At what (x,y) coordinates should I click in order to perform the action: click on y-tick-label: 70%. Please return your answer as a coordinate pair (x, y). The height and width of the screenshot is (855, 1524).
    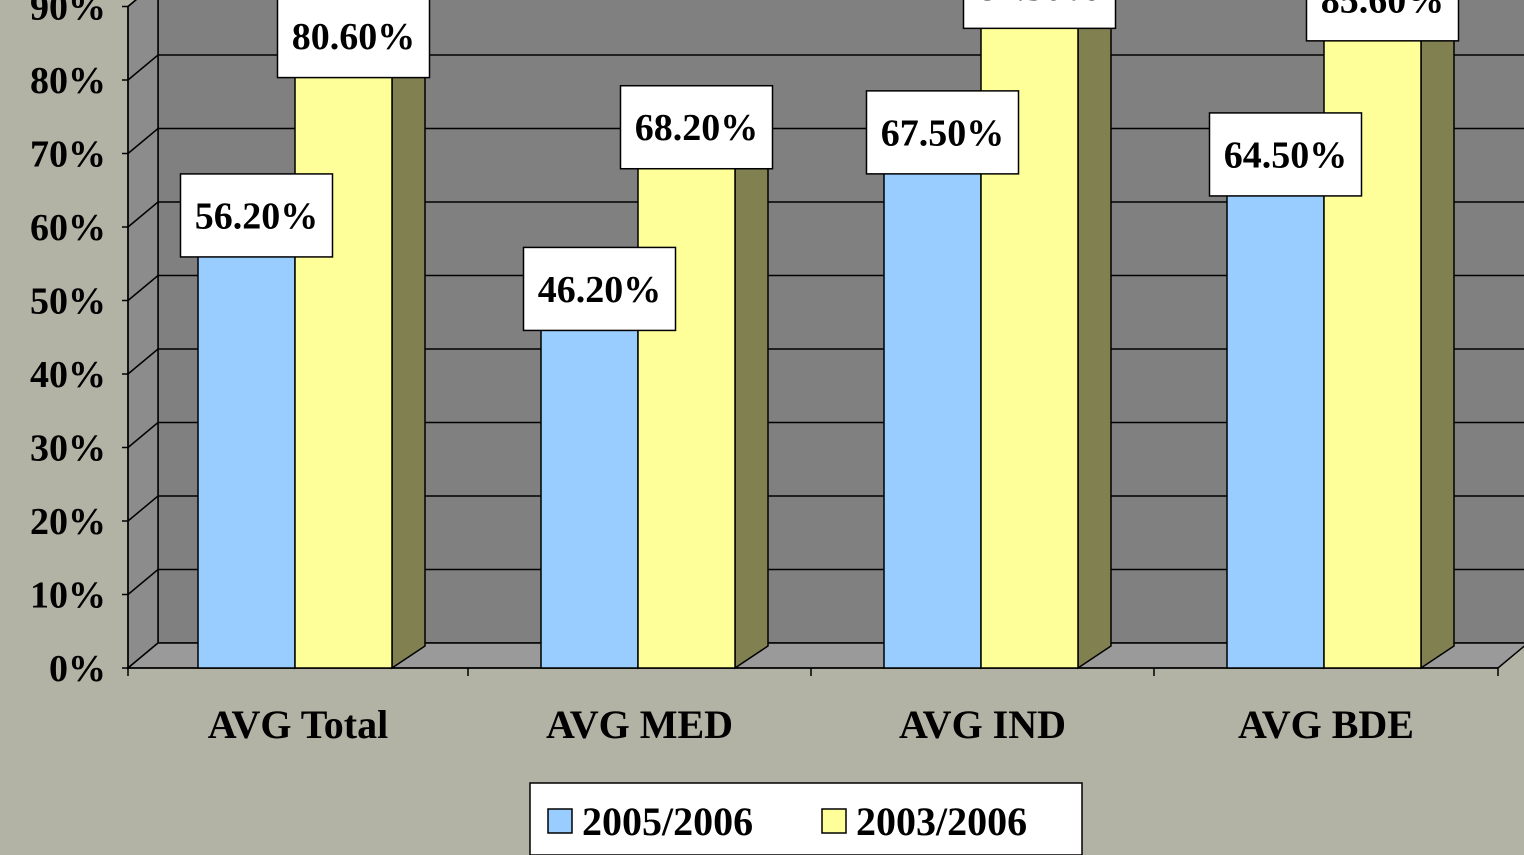
    Looking at the image, I should click on (68, 155).